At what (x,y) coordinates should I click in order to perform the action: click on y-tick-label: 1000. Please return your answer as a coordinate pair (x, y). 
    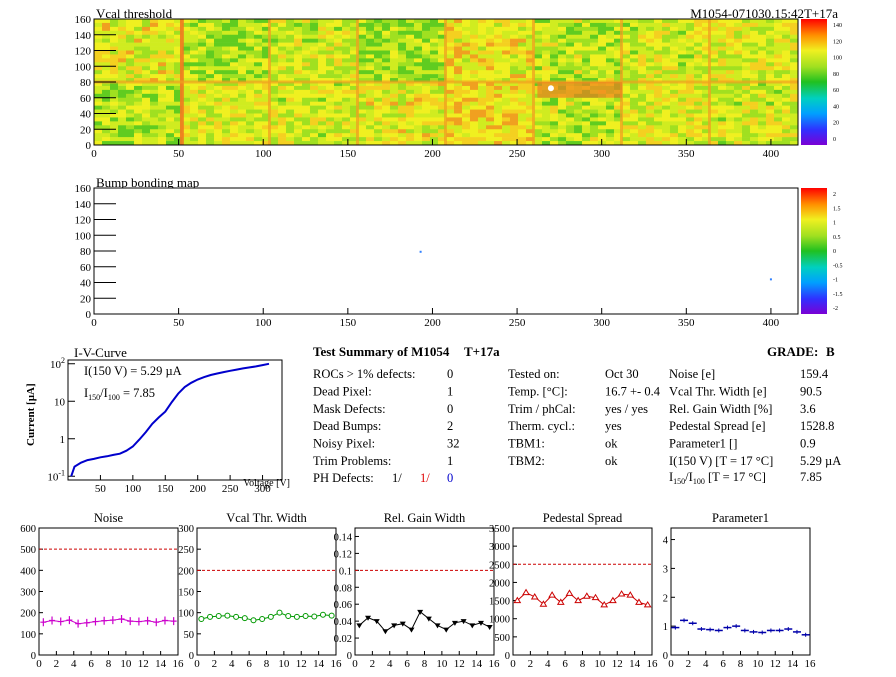
    Looking at the image, I should click on (499, 620).